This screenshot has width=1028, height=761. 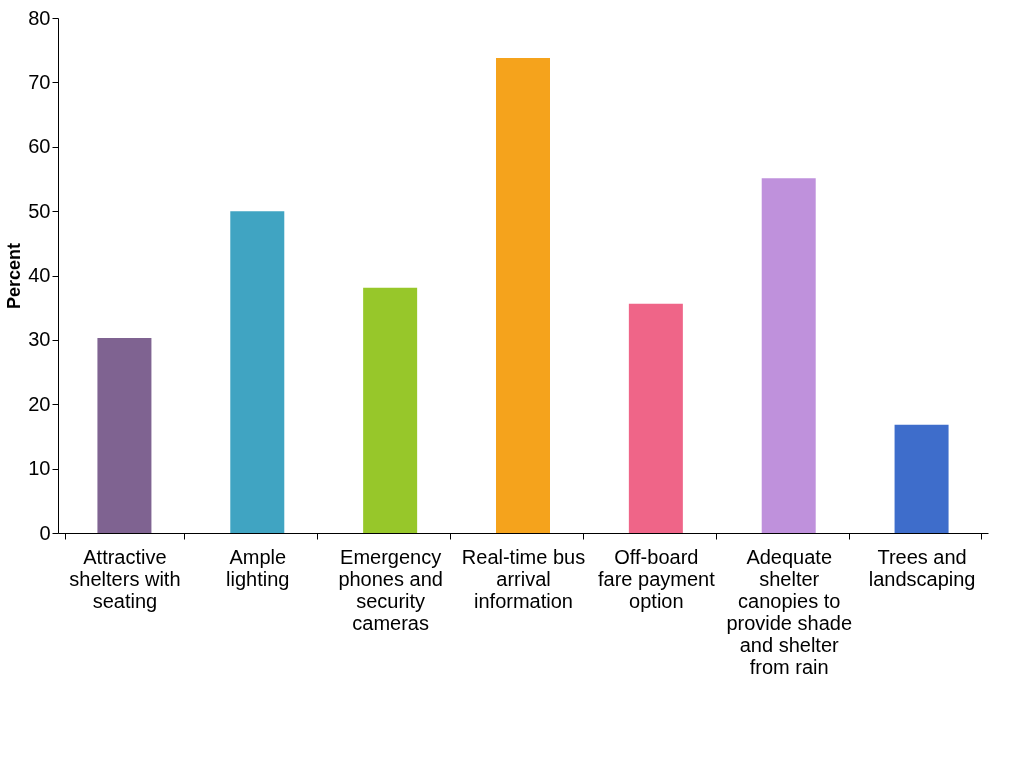 What do you see at coordinates (922, 567) in the screenshot?
I see `x-tick-label: Trees and landscaping` at bounding box center [922, 567].